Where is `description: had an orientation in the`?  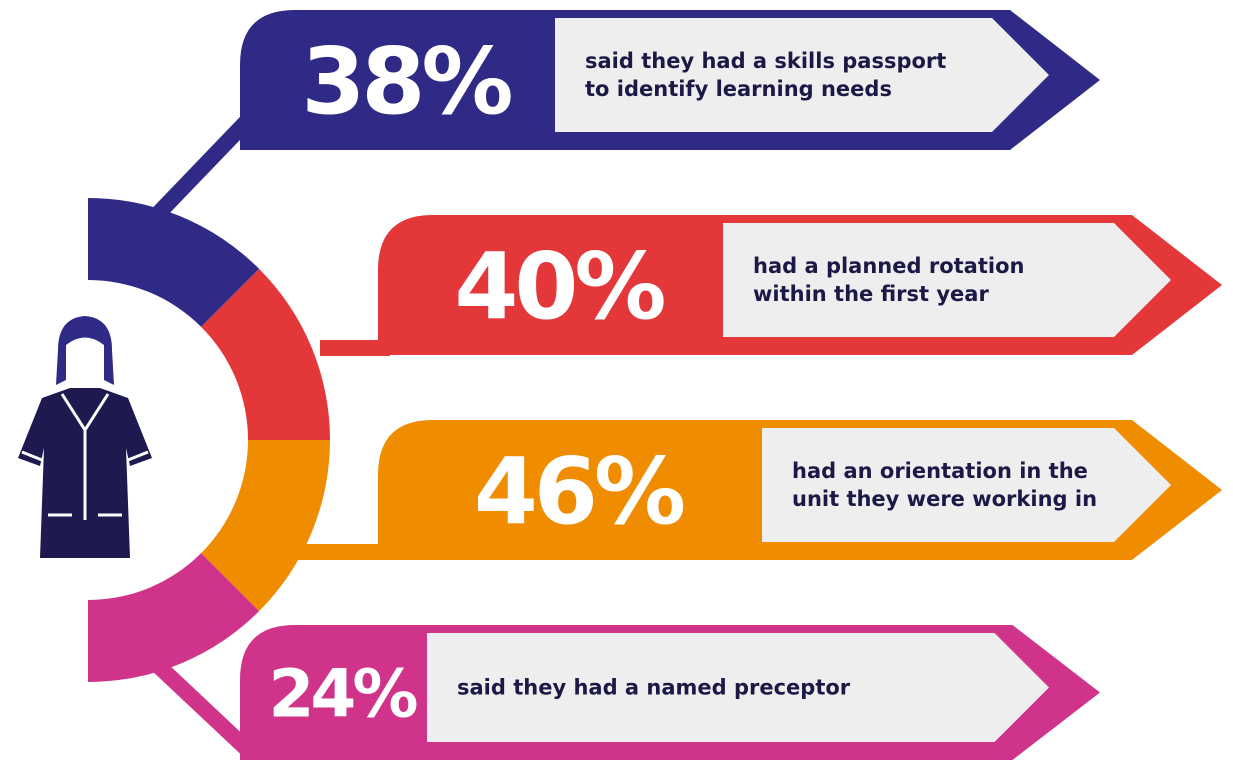
description: had an orientation in the is located at coordinates (940, 471).